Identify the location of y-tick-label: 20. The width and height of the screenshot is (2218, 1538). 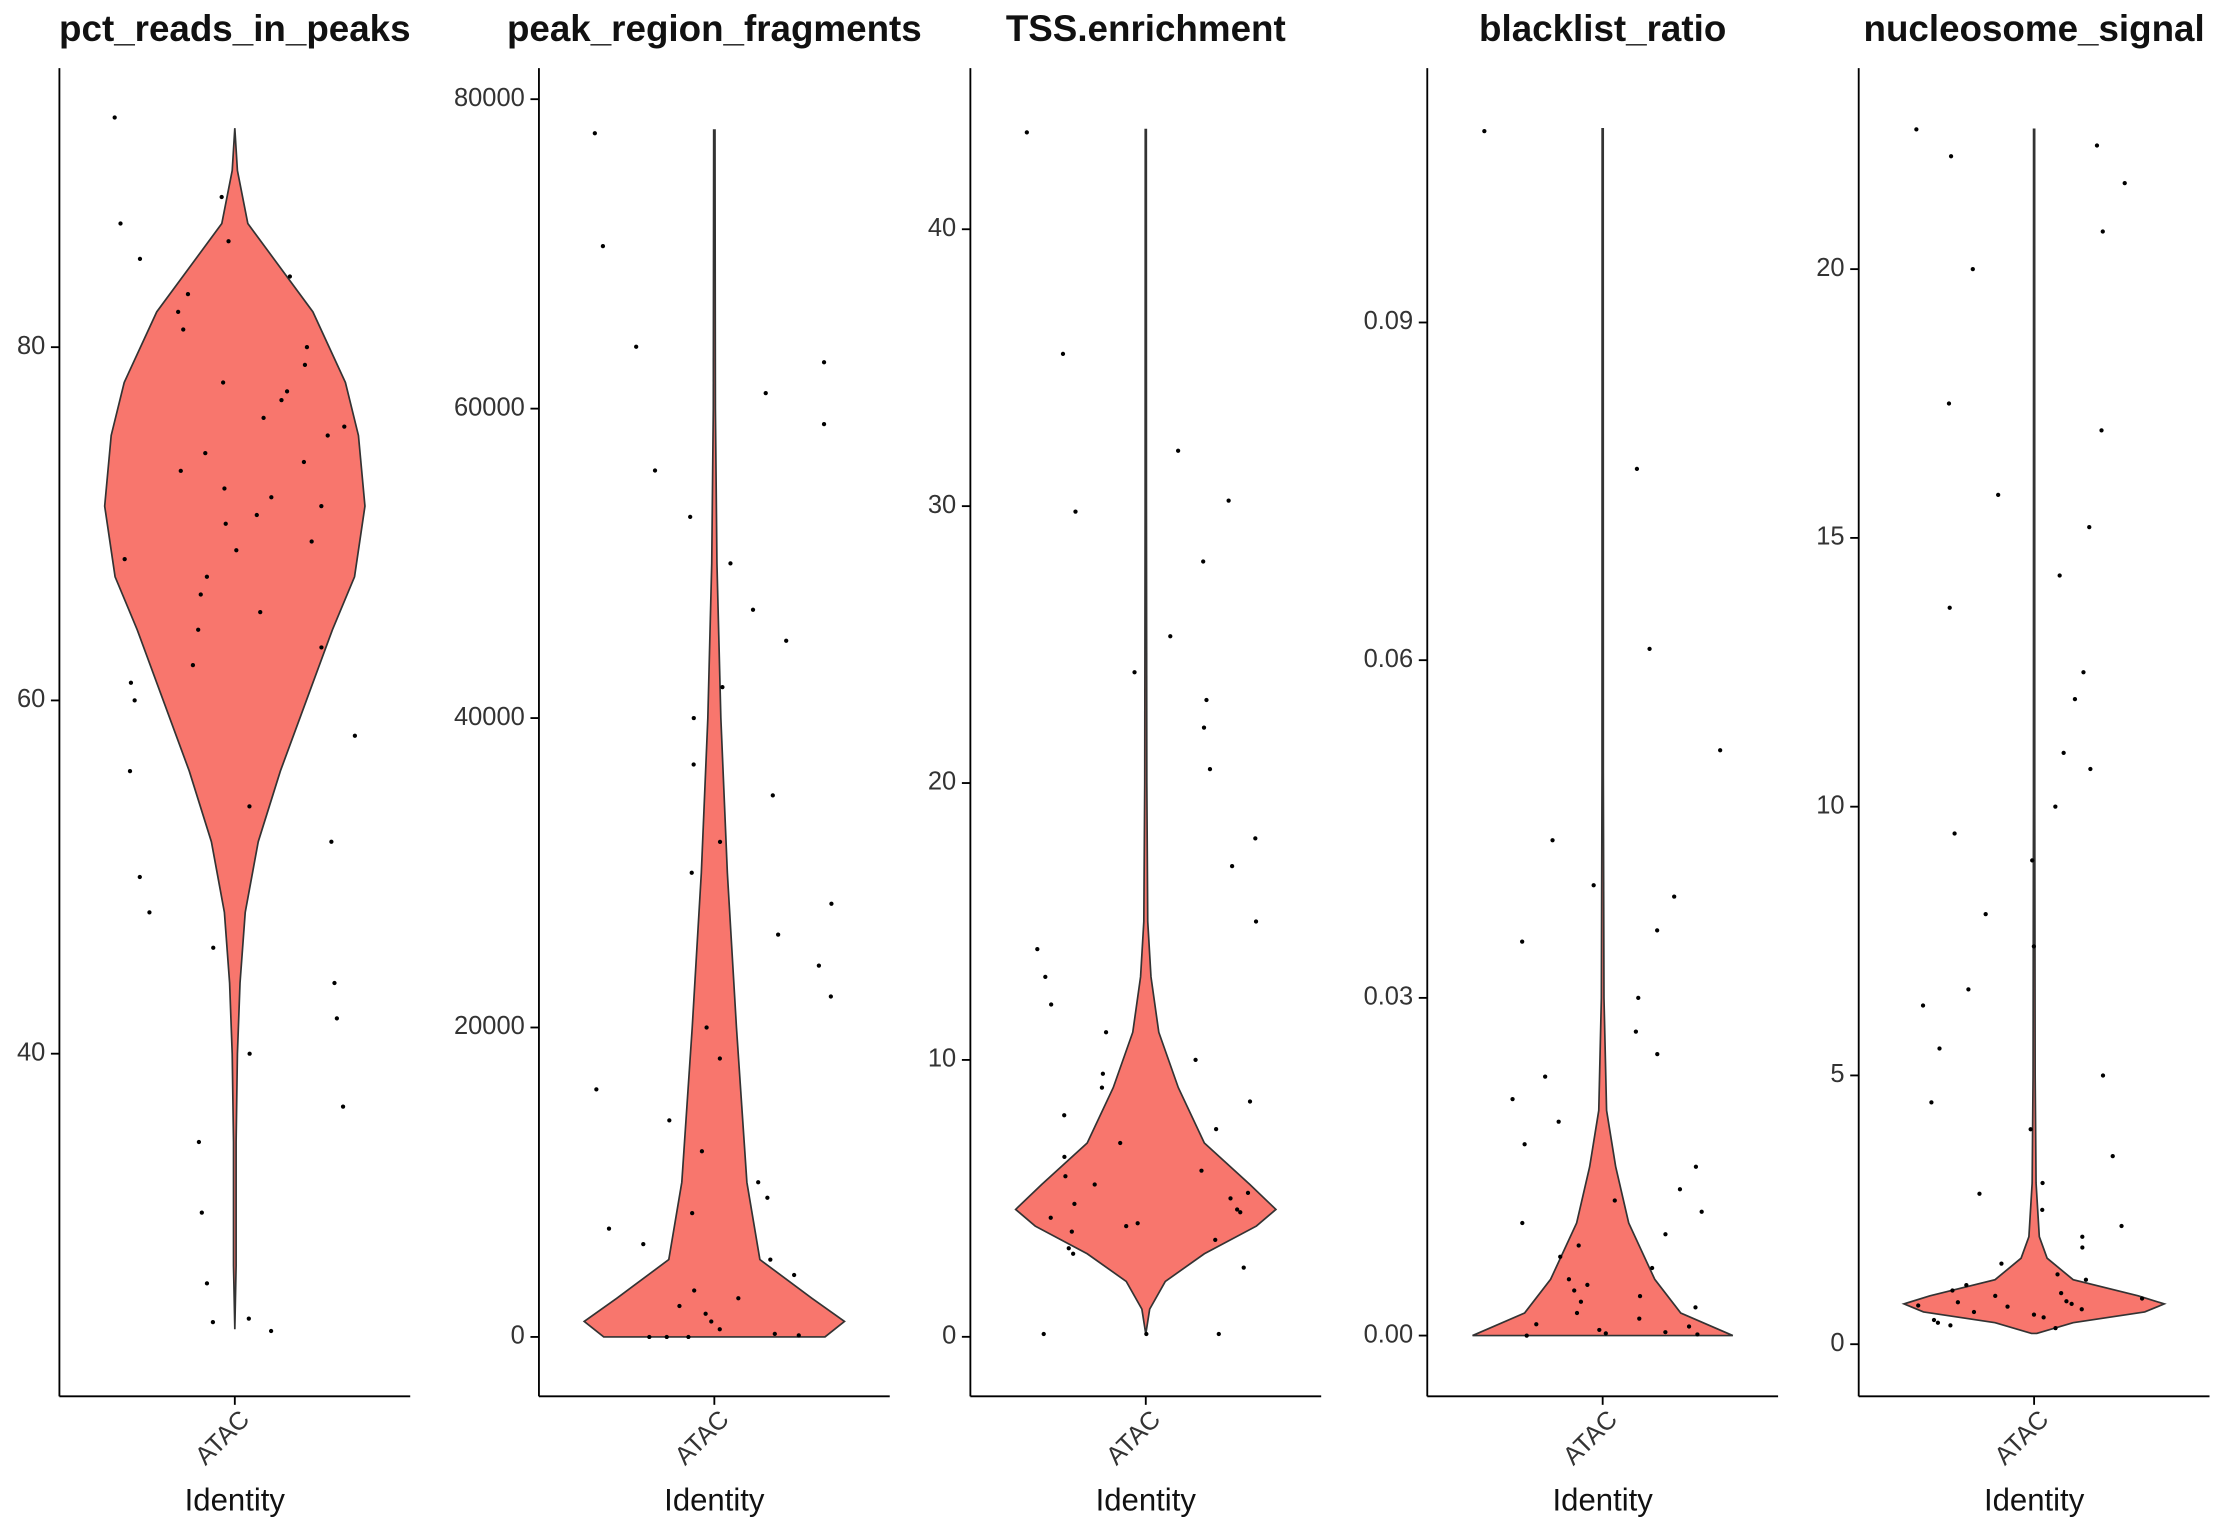
(1830, 268).